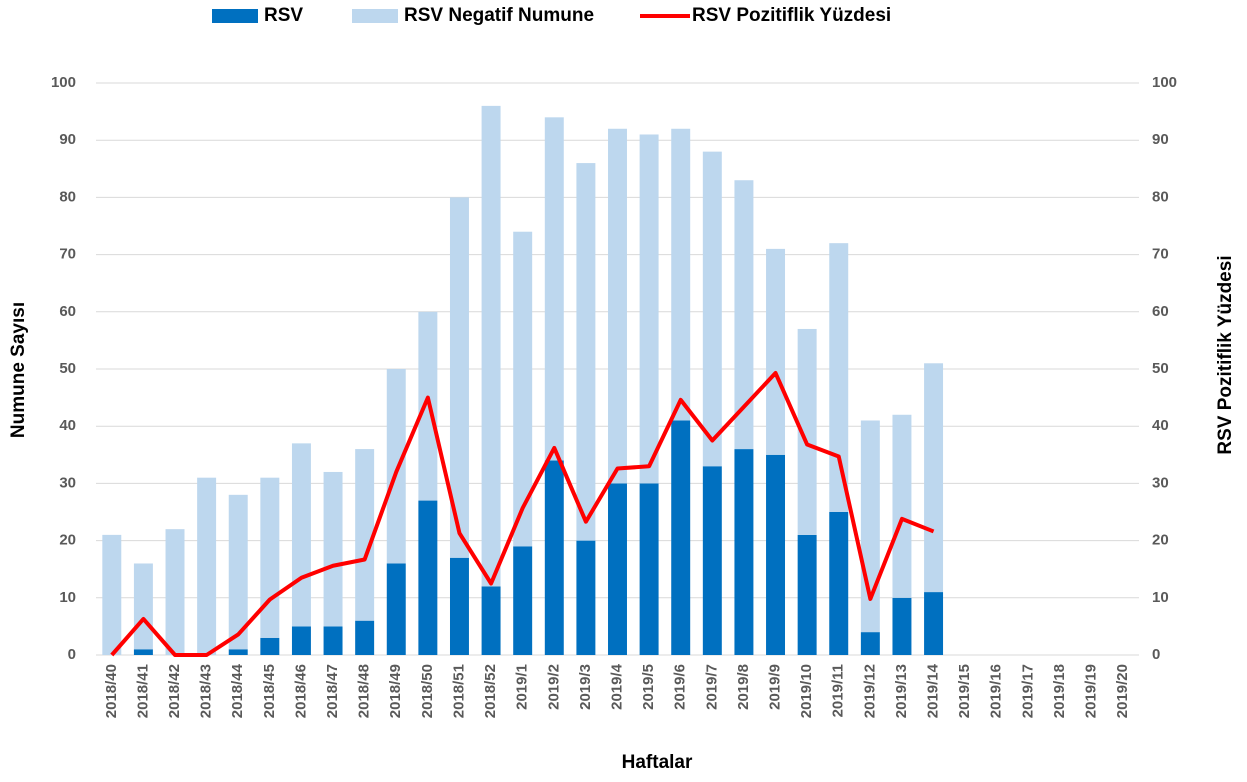  What do you see at coordinates (791, 15) in the screenshot?
I see `legend-label: RSV Pozitiflik Yüzdesi` at bounding box center [791, 15].